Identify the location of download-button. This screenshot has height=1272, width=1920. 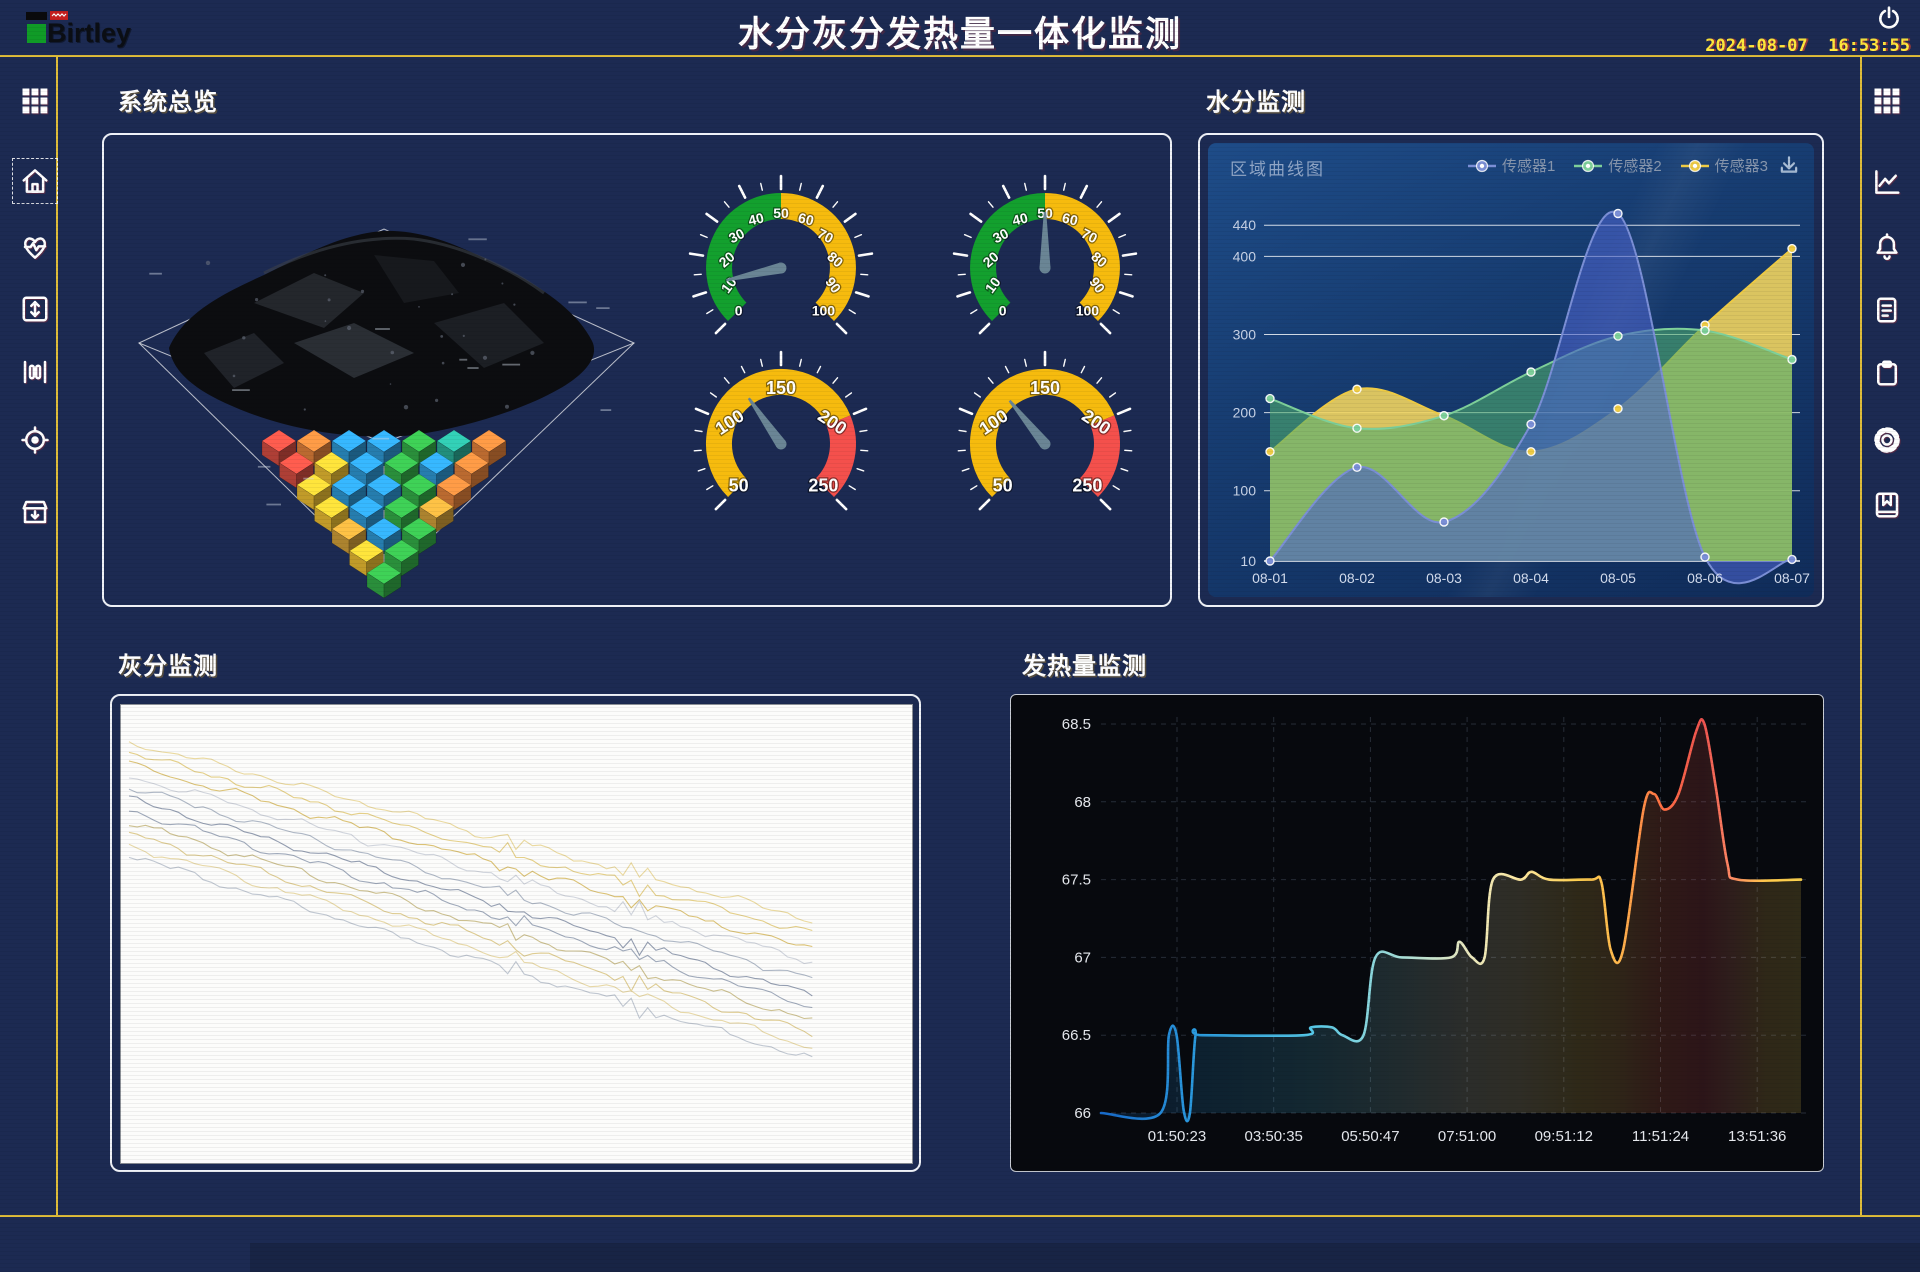
(1789, 166).